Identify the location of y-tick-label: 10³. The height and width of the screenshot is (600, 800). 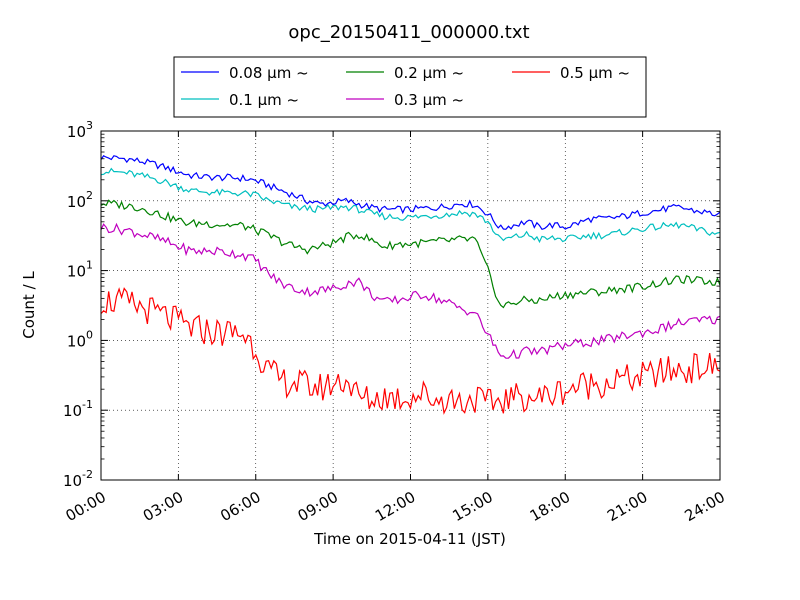
(80, 130).